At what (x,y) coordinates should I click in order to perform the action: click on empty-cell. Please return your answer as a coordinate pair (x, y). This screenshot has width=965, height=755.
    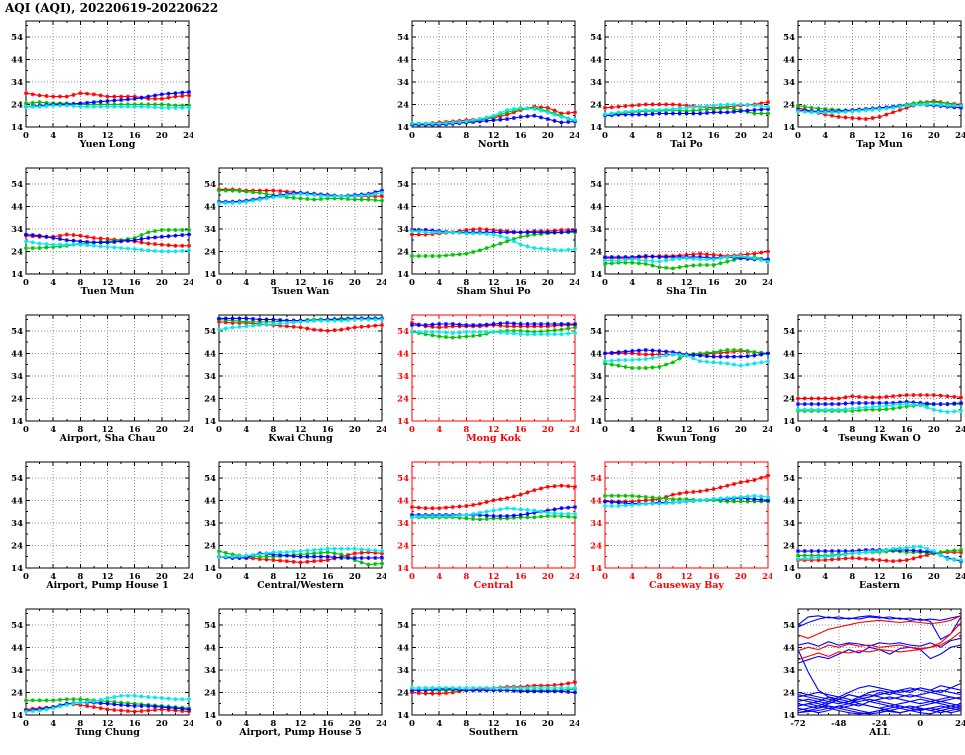
    Looking at the image, I should click on (868, 236).